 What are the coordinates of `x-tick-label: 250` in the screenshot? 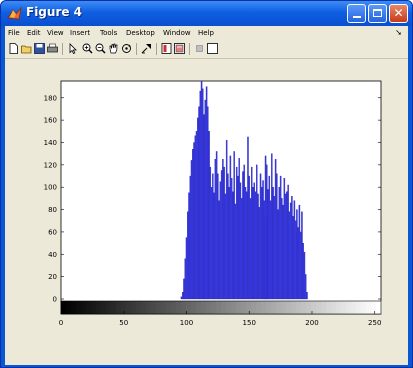 It's located at (374, 323).